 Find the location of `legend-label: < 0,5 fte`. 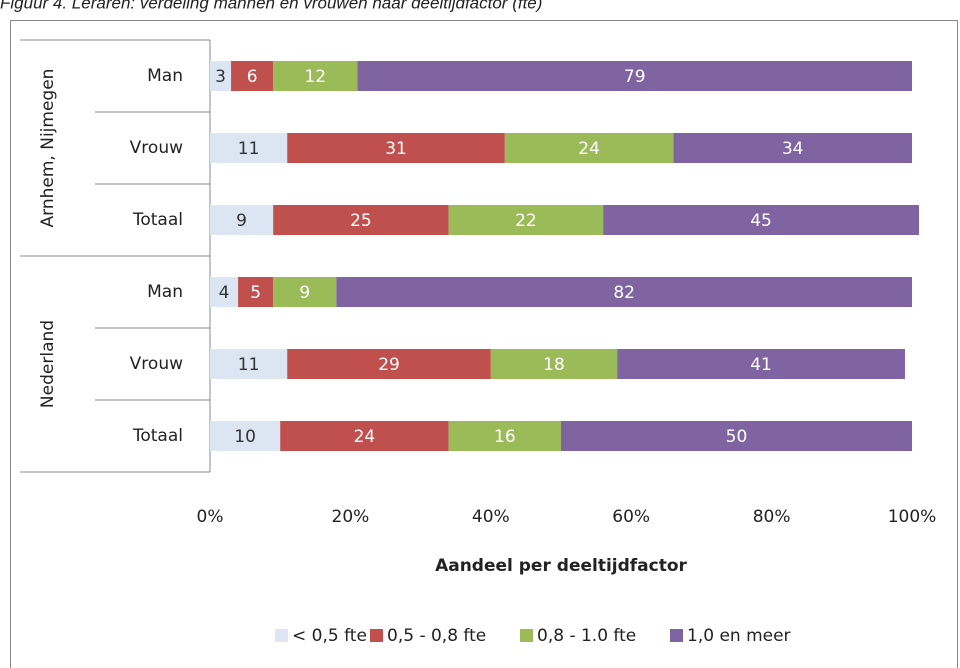

legend-label: < 0,5 fte is located at coordinates (329, 636).